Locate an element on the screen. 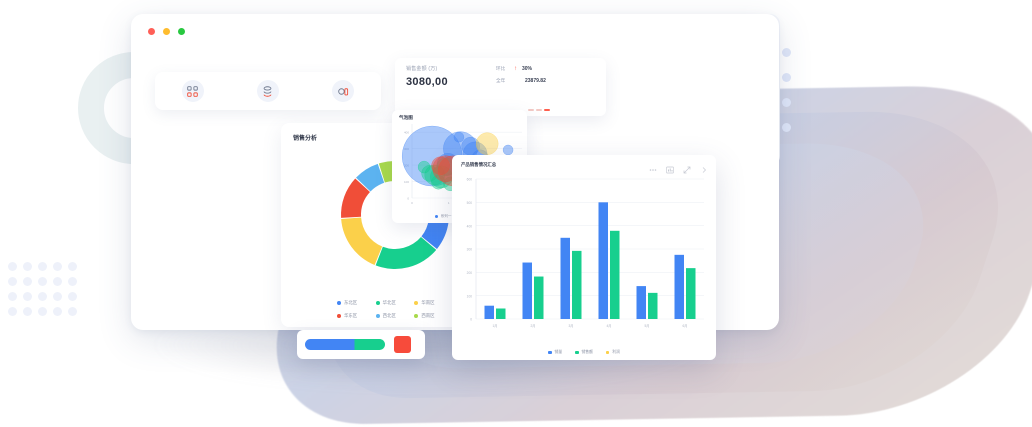 The image size is (1032, 427). legend-item: 东北区 is located at coordinates (356, 303).